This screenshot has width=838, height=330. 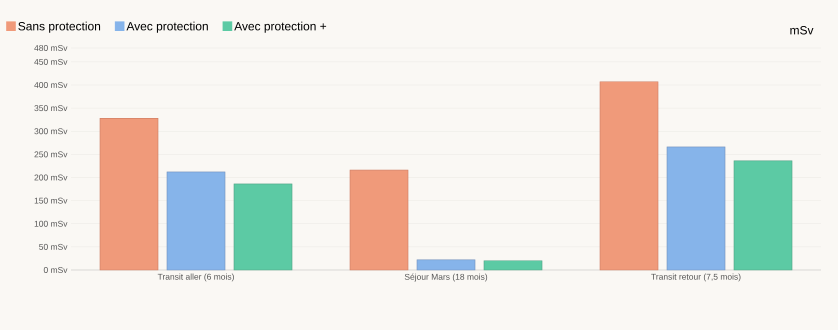 What do you see at coordinates (56, 270) in the screenshot?
I see `y-tick-label: 0 mSv` at bounding box center [56, 270].